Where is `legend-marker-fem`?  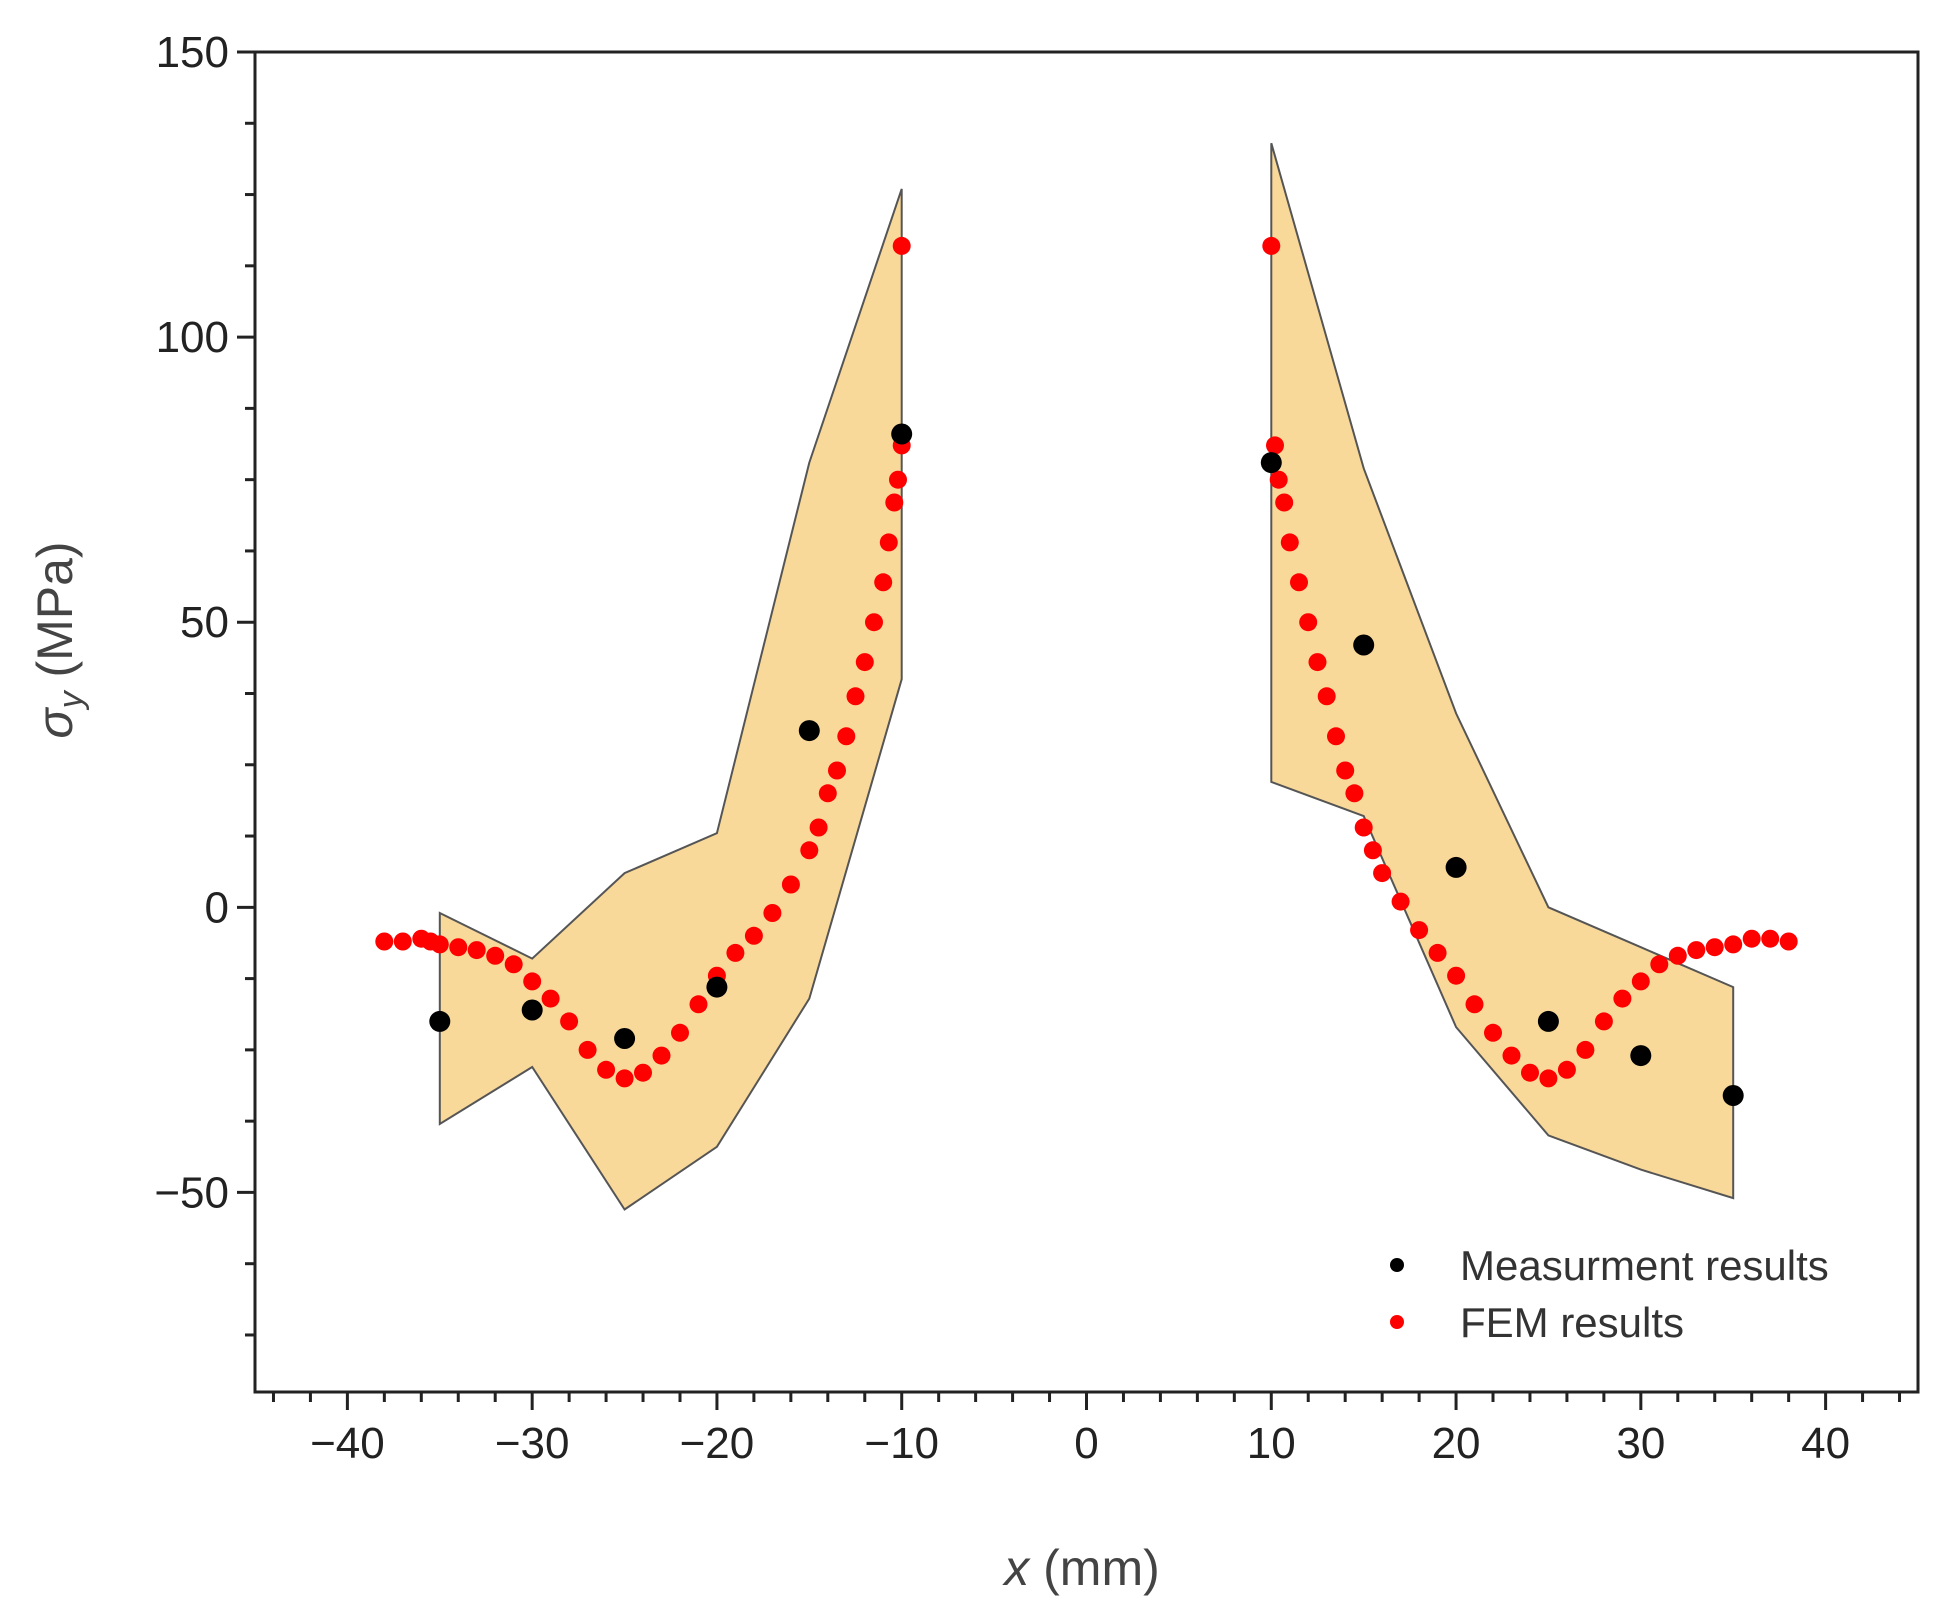
legend-marker-fem is located at coordinates (1397, 1322).